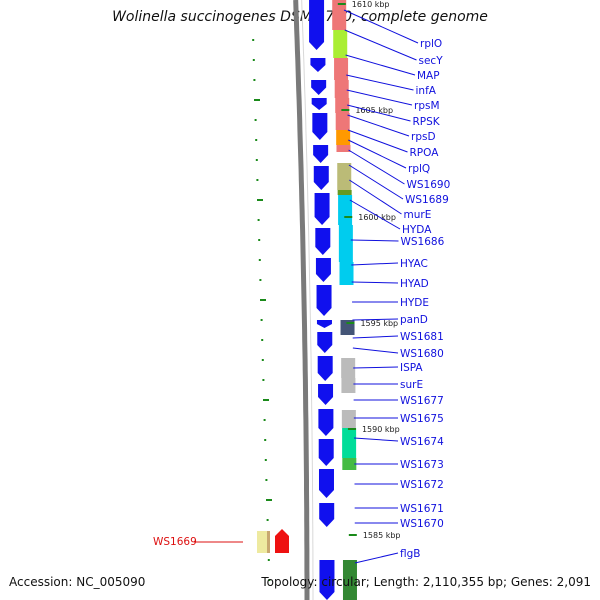  I want to click on genome-backbone, so click(301, 300).